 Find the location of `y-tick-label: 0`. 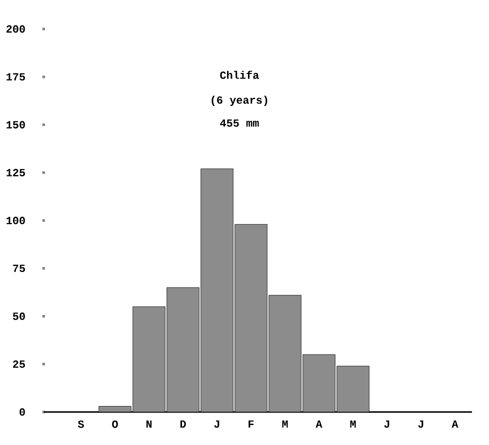

y-tick-label: 0 is located at coordinates (22, 412).